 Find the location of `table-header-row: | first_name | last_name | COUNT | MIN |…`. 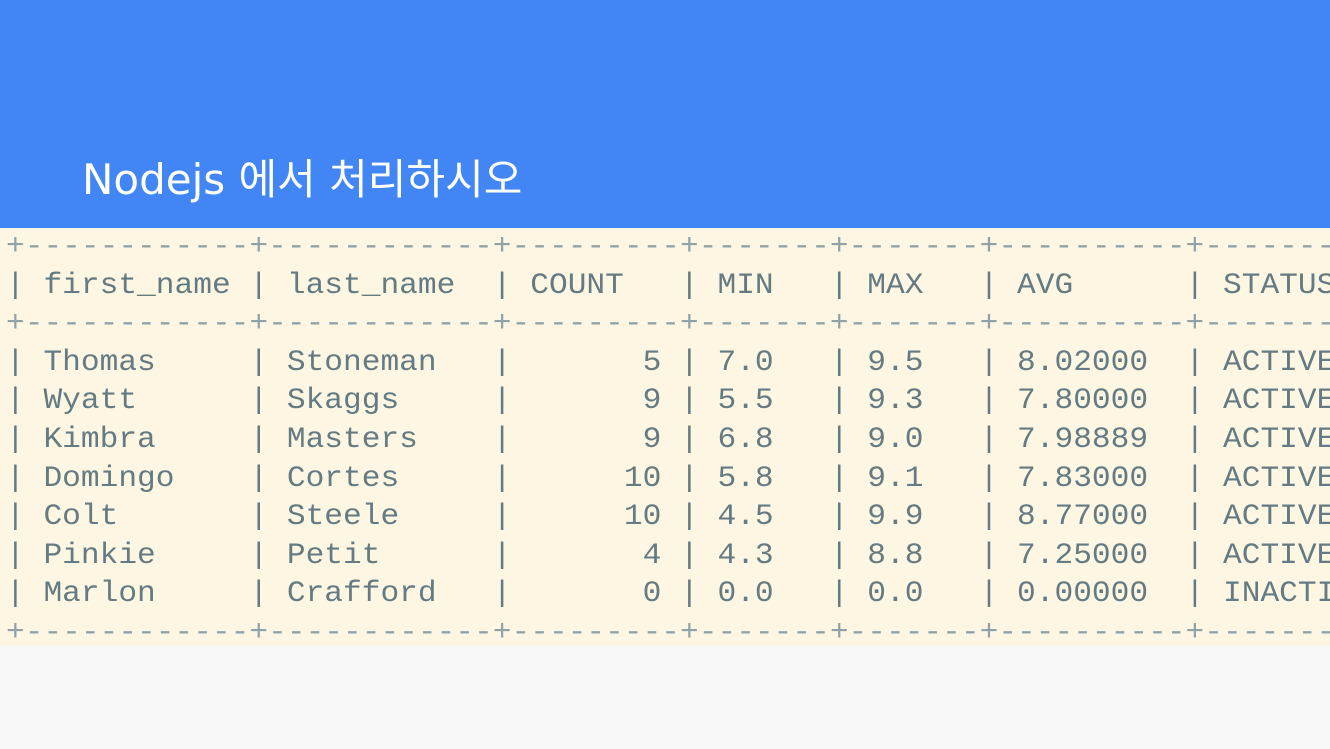

table-header-row: | first_name | last_name | COUNT | MIN |… is located at coordinates (668, 285).